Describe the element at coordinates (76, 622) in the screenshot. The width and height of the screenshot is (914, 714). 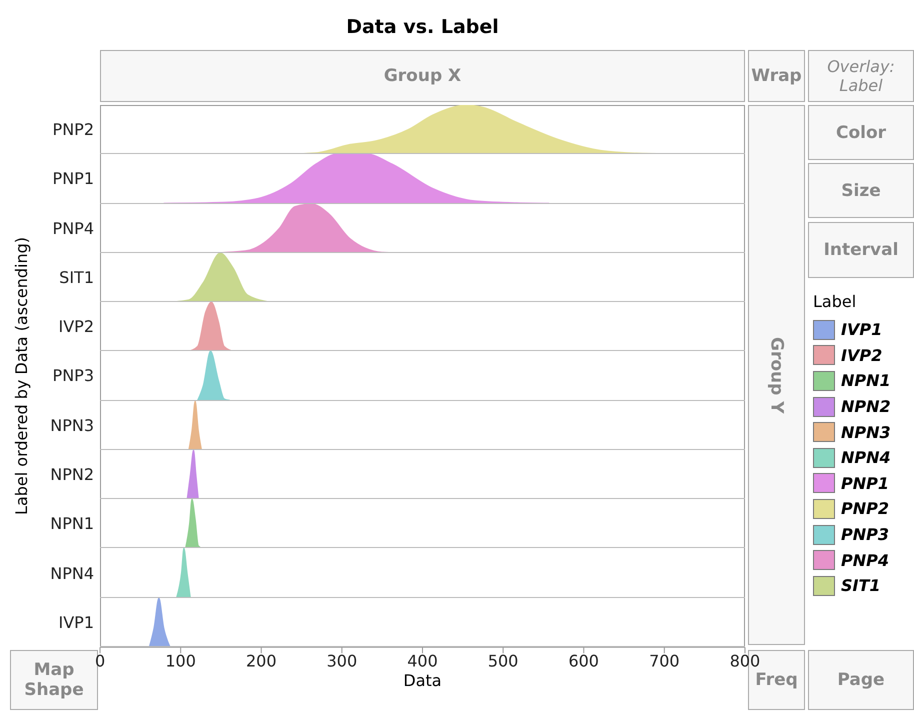
I see `text: IVP1` at that location.